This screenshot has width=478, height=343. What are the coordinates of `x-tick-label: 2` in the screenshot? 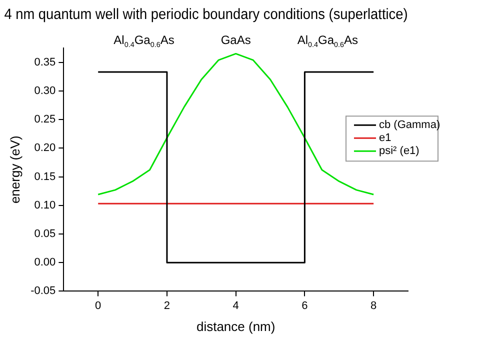 It's located at (167, 306).